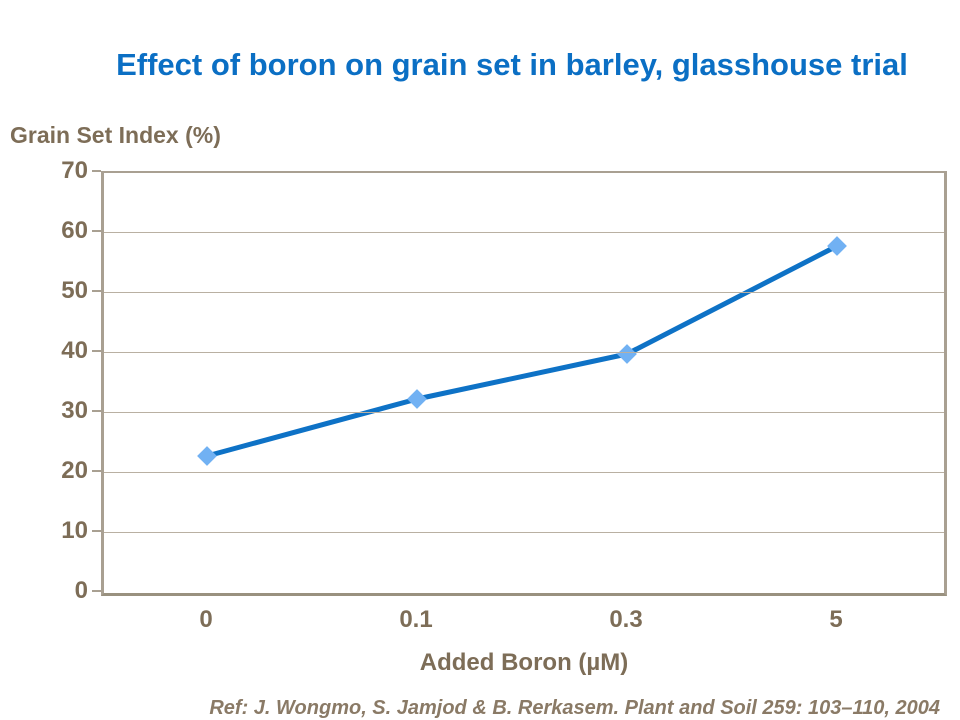 This screenshot has height=720, width=960. What do you see at coordinates (626, 619) in the screenshot?
I see `x-tick-label-0.3: 0.3` at bounding box center [626, 619].